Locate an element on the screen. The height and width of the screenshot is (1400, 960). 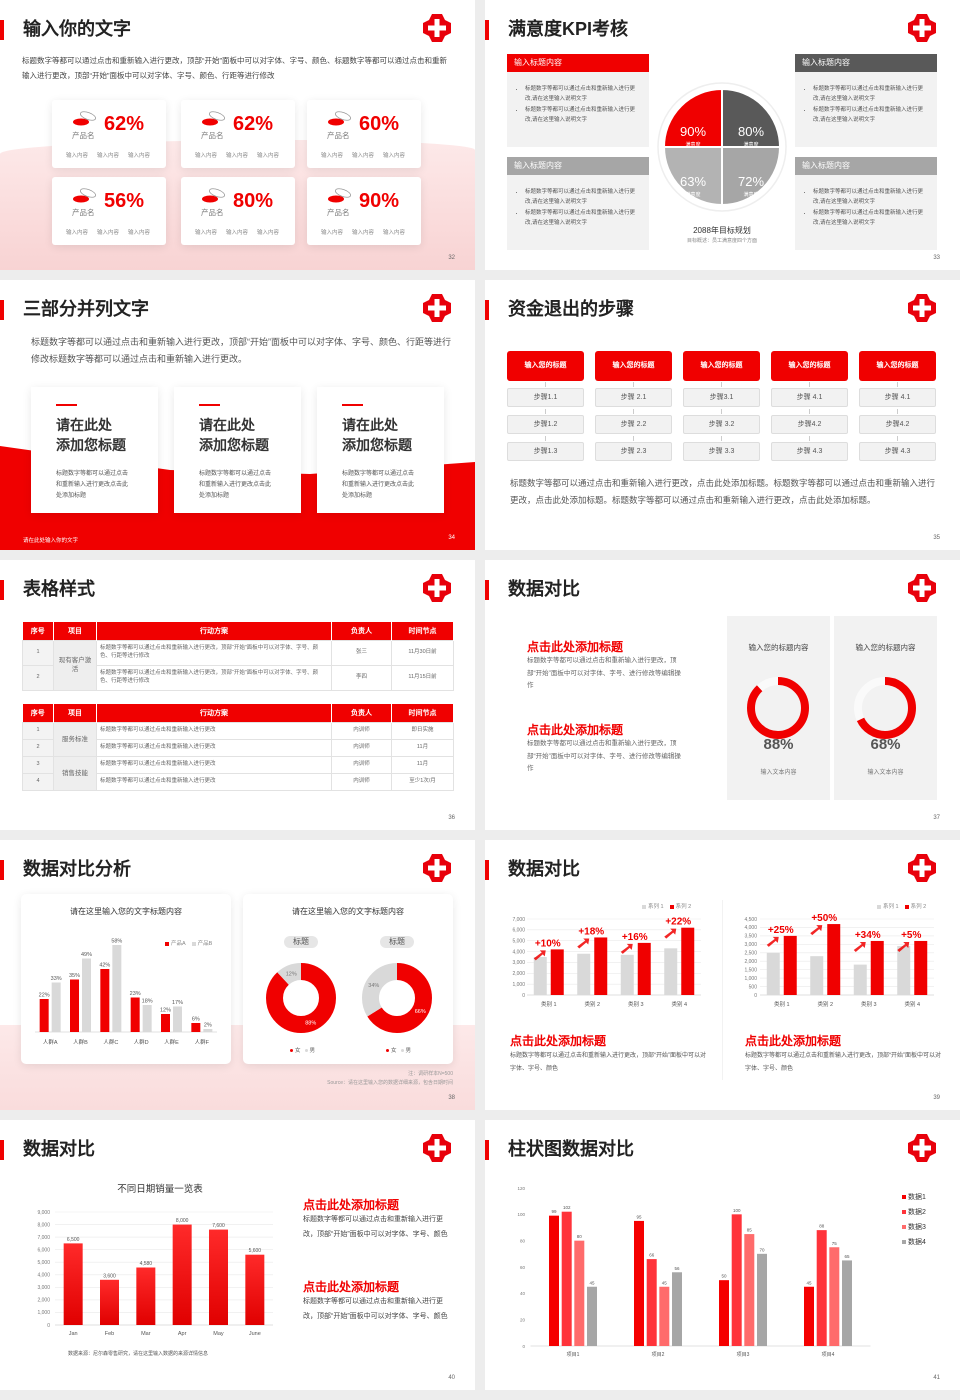
category-label: 项目1 is located at coordinates (573, 1355).